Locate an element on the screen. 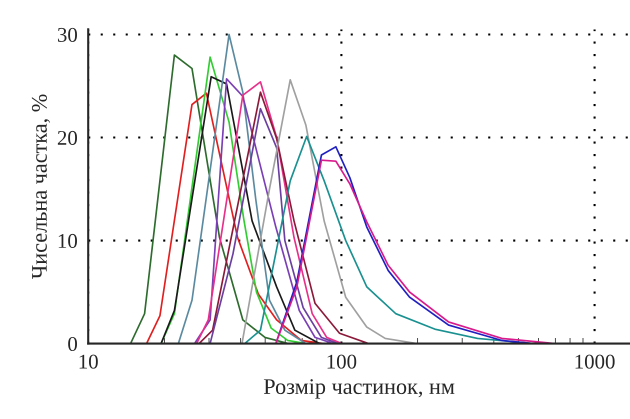 Image resolution: width=630 pixels, height=419 pixels. x-tick-label: 10 is located at coordinates (89, 361).